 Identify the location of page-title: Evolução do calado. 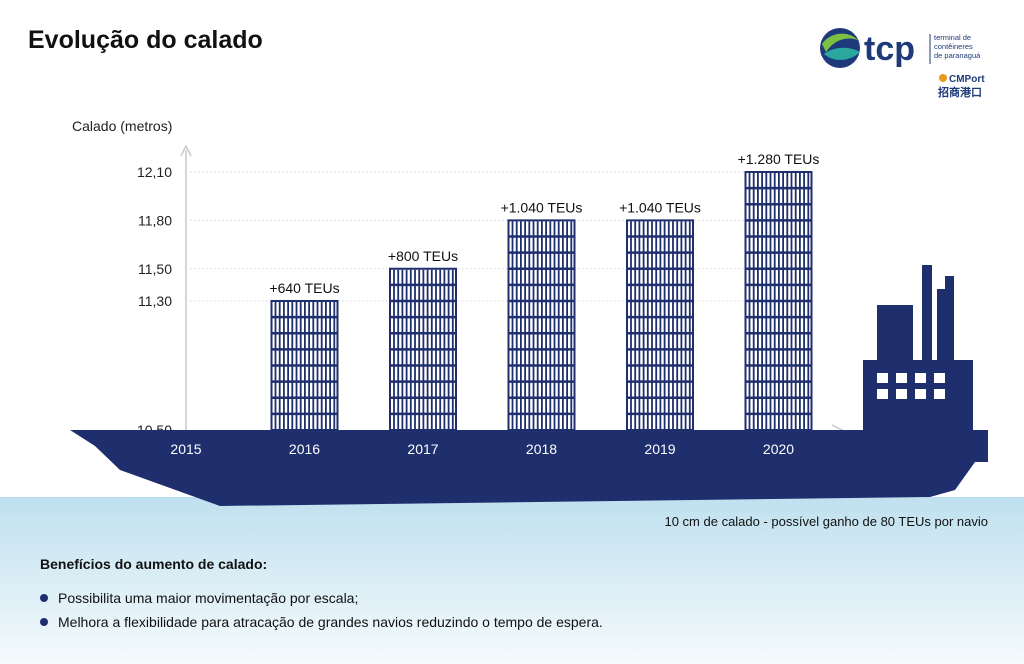
(145, 40).